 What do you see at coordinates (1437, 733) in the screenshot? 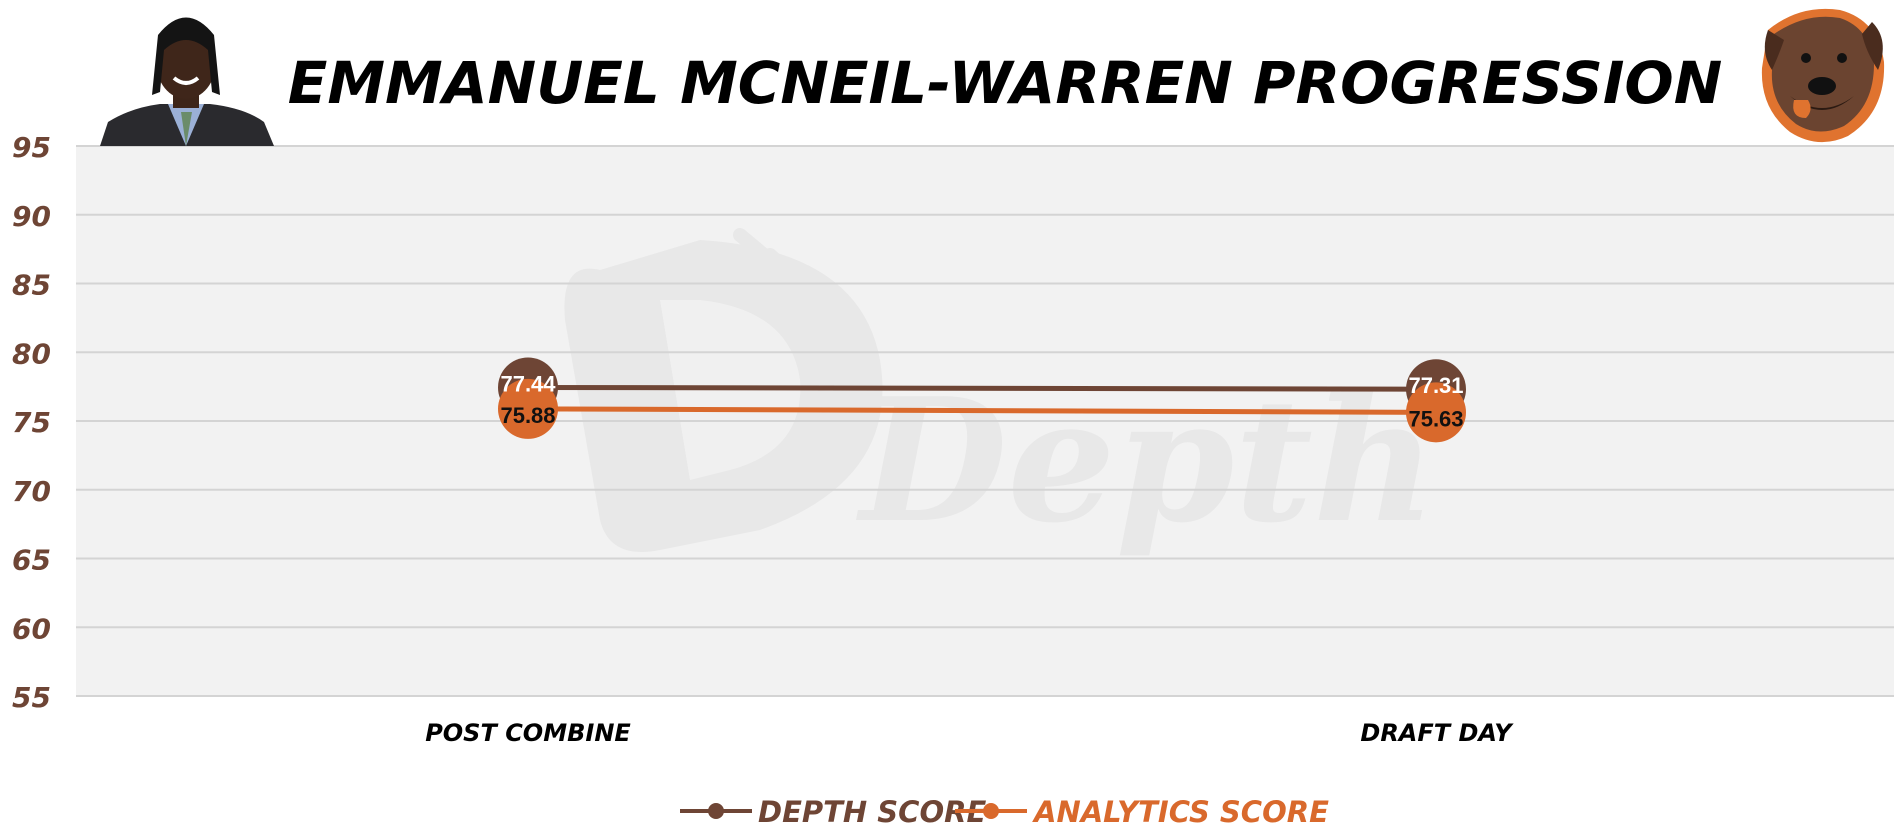
I see `x-tick-label: DRAFT DAY` at bounding box center [1437, 733].